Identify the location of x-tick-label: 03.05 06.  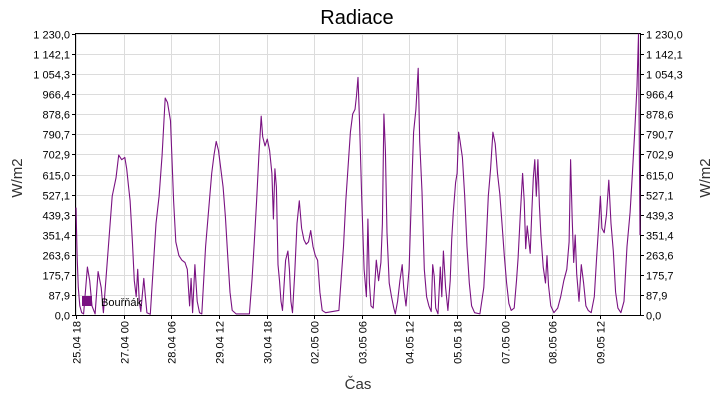
(364, 342).